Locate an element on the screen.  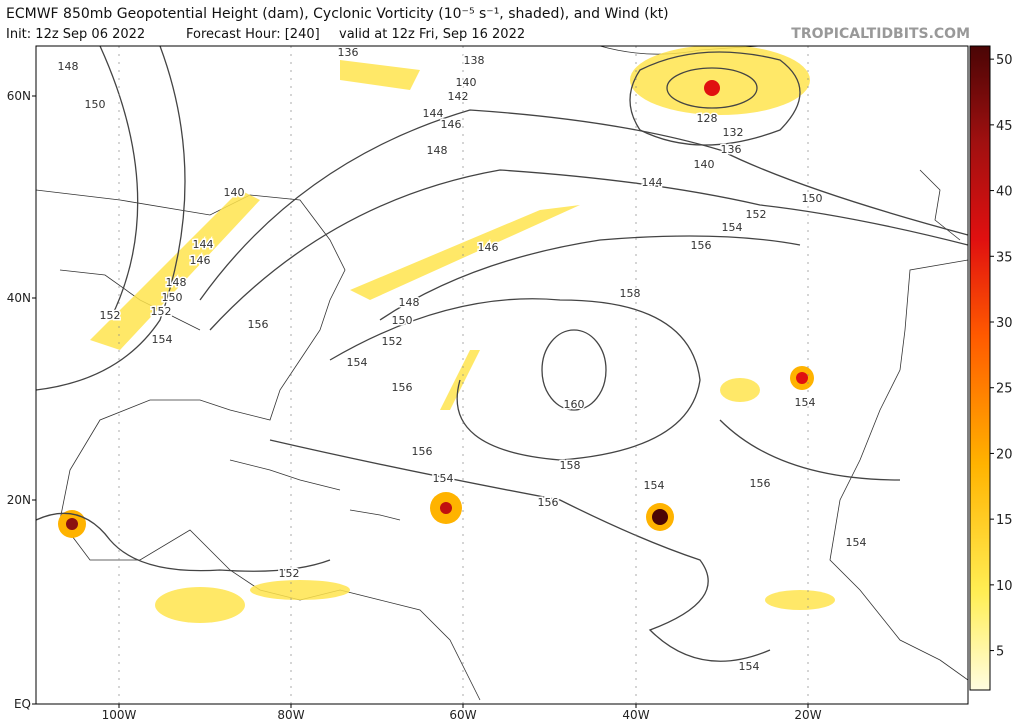
init: Init: 12z Sep 06 2022 is located at coordinates (75, 34).